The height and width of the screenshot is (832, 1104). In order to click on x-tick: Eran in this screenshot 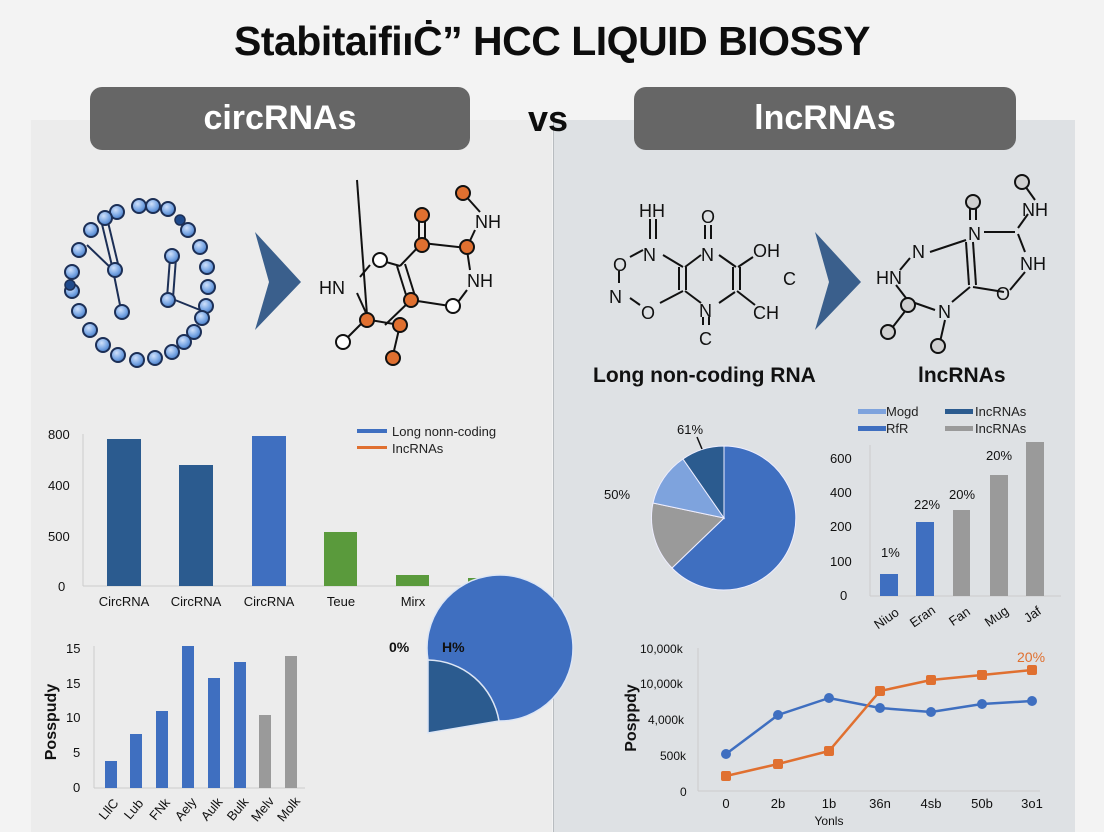, I will do `click(922, 616)`.